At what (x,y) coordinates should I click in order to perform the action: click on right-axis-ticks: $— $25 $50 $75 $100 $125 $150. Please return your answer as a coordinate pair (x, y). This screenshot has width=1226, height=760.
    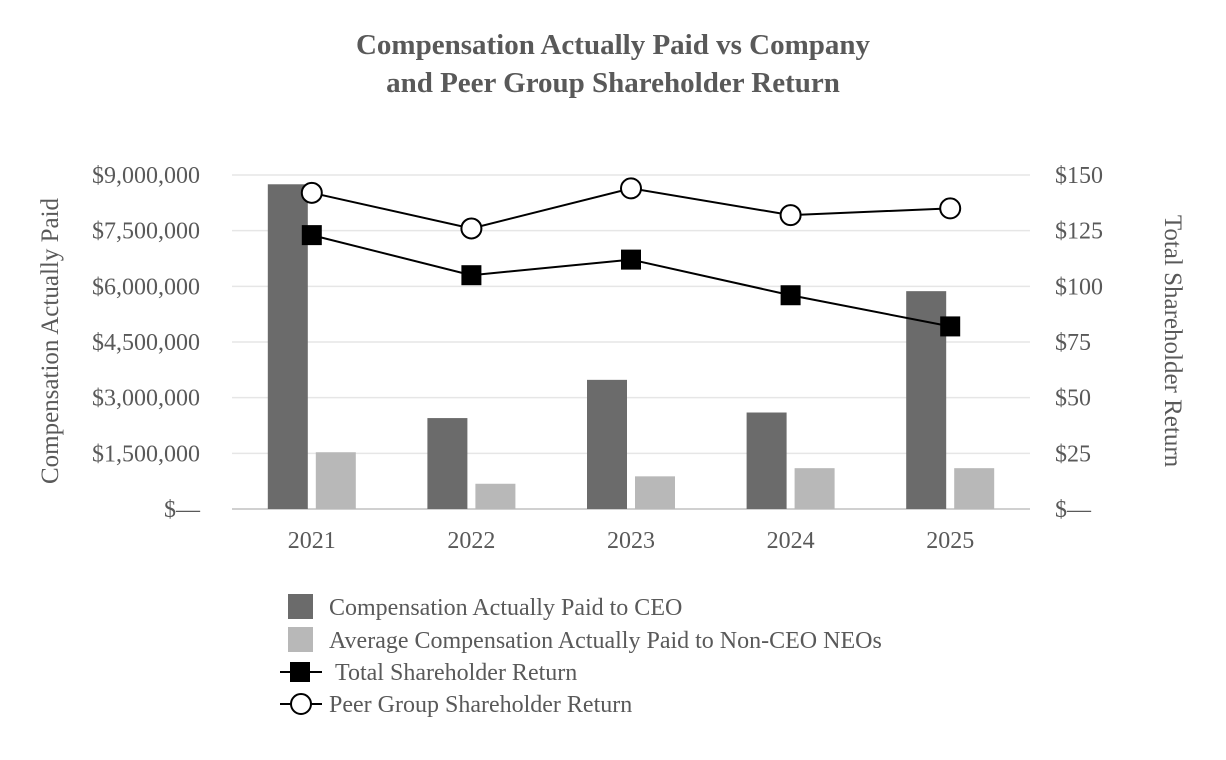
    Looking at the image, I should click on (1079, 343).